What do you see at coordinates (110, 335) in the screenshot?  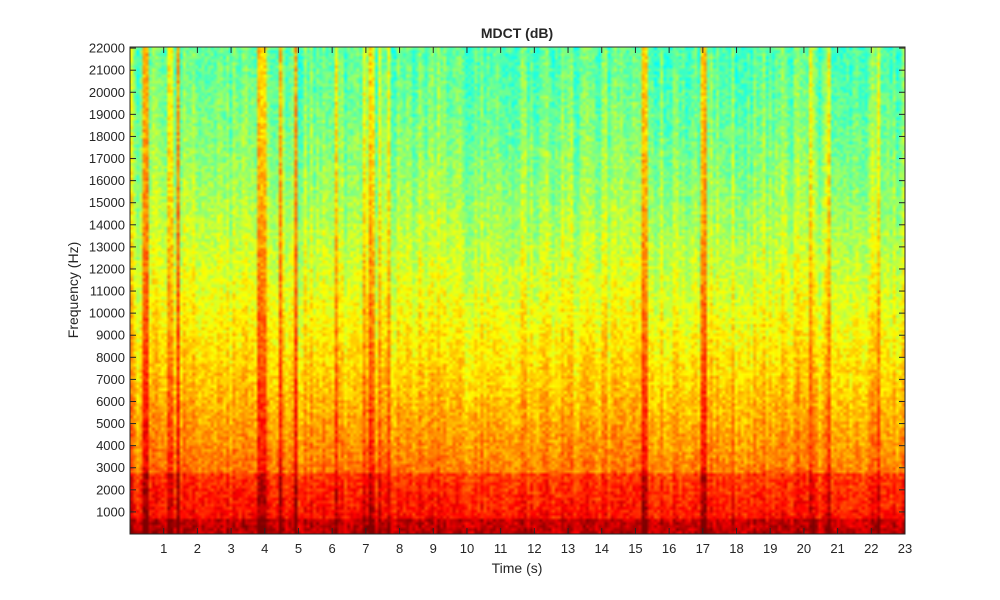 I see `y-tick-label: 9000` at bounding box center [110, 335].